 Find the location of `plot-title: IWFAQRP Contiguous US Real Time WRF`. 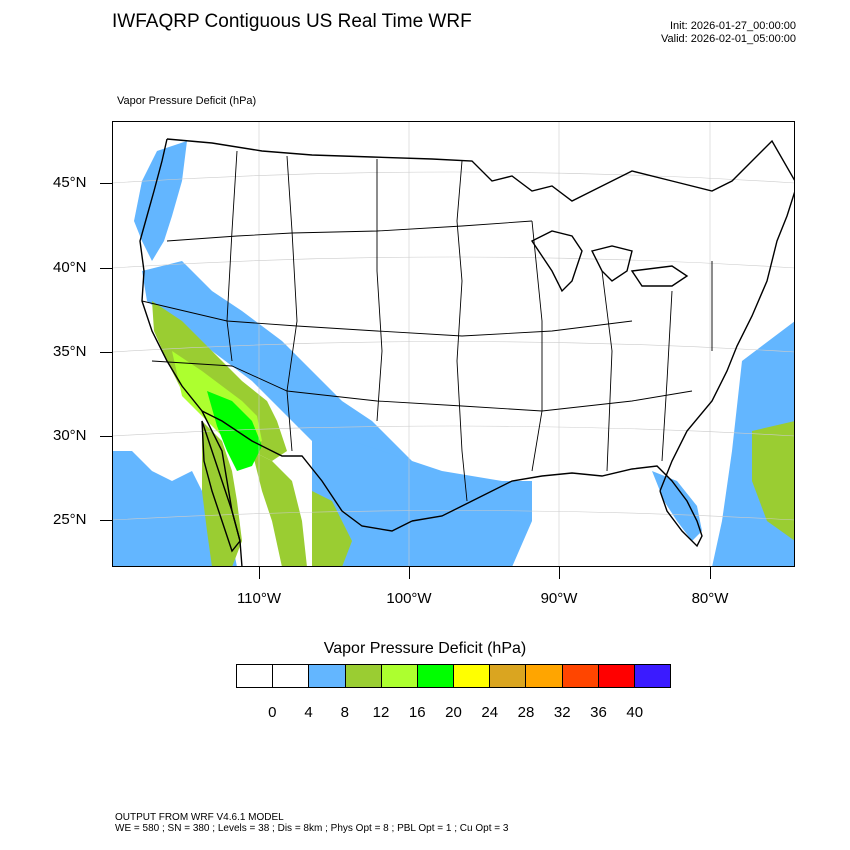

plot-title: IWFAQRP Contiguous US Real Time WRF is located at coordinates (292, 21).